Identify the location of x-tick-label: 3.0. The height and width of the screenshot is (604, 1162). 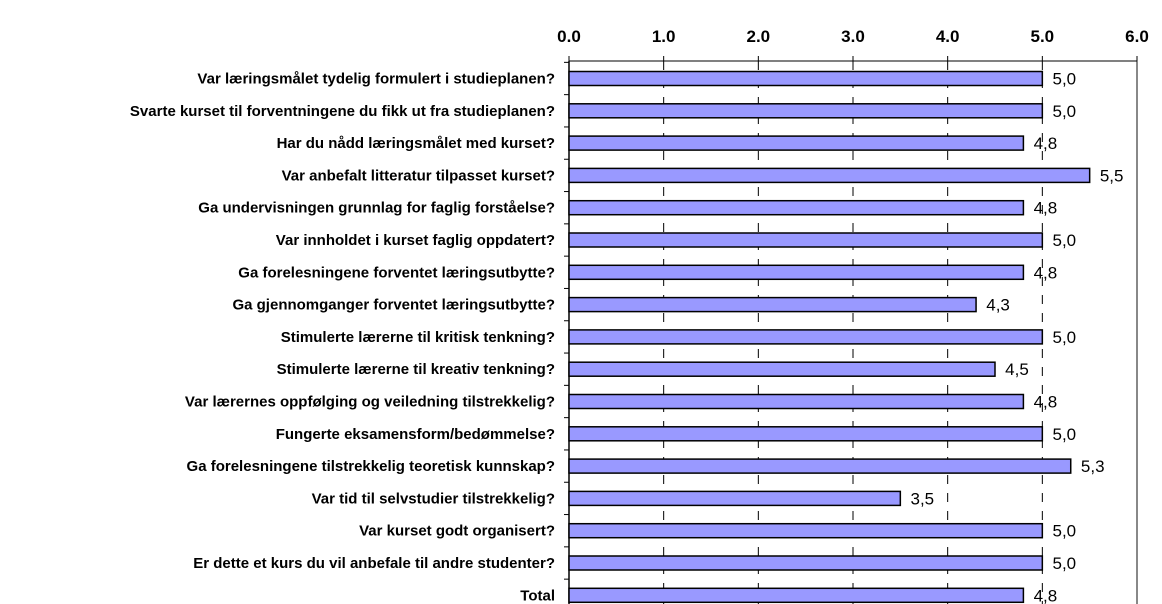
(853, 36).